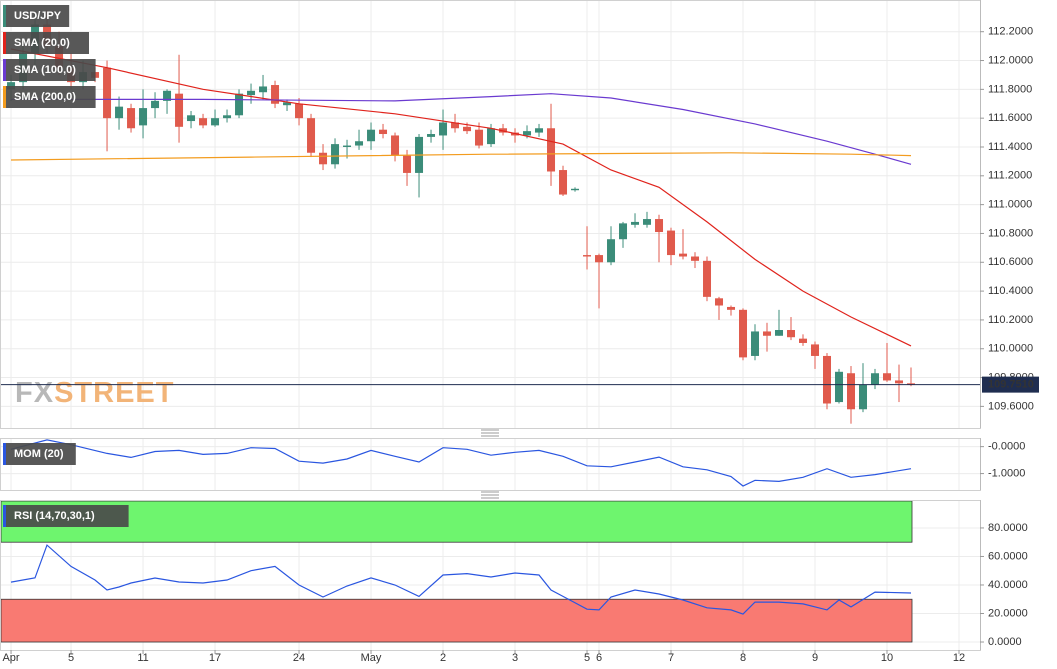 The image size is (1057, 669). I want to click on x-tick-label: 3, so click(515, 658).